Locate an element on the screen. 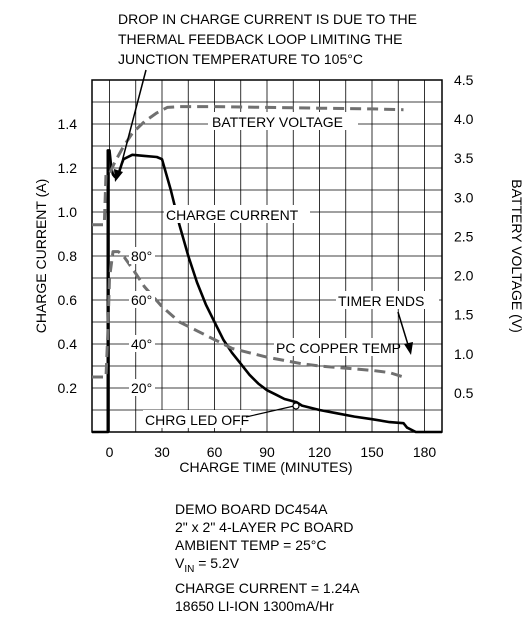 The width and height of the screenshot is (522, 629). temp-tick-label: 80° is located at coordinates (141, 256).